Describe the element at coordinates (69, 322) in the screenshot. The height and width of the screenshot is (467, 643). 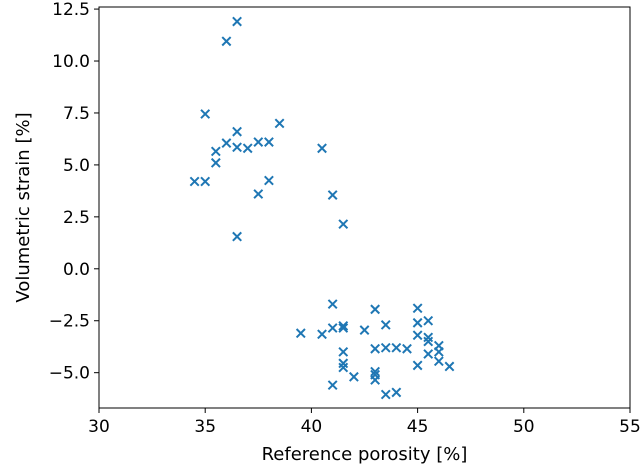
I see `y-tick-label: −2.5` at that location.